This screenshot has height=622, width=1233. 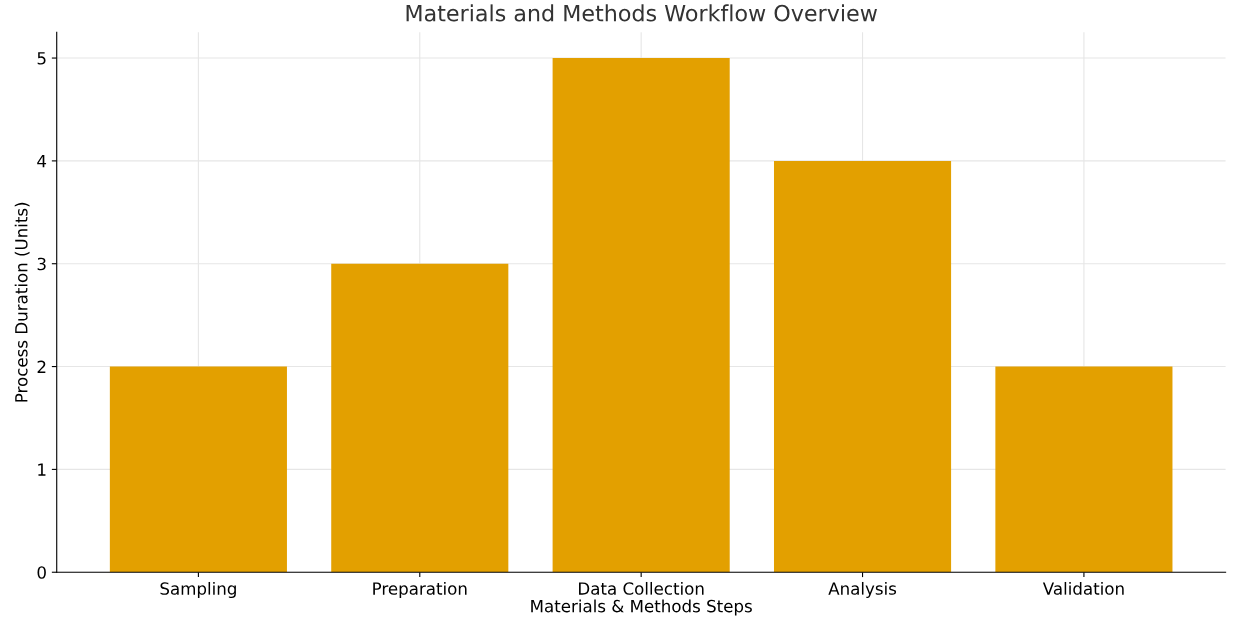 What do you see at coordinates (420, 590) in the screenshot?
I see `x-tick-label: Preparation` at bounding box center [420, 590].